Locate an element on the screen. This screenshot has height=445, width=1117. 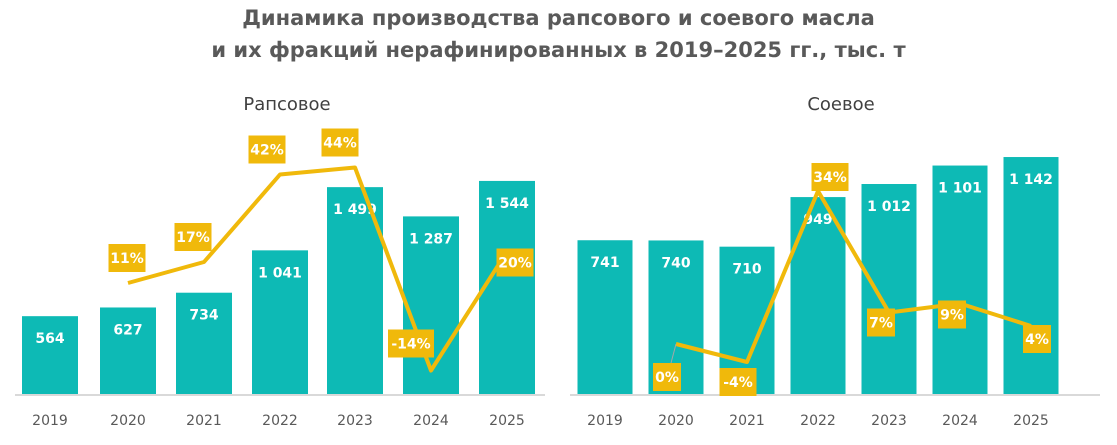
growth-label: 7% is located at coordinates (881, 324).